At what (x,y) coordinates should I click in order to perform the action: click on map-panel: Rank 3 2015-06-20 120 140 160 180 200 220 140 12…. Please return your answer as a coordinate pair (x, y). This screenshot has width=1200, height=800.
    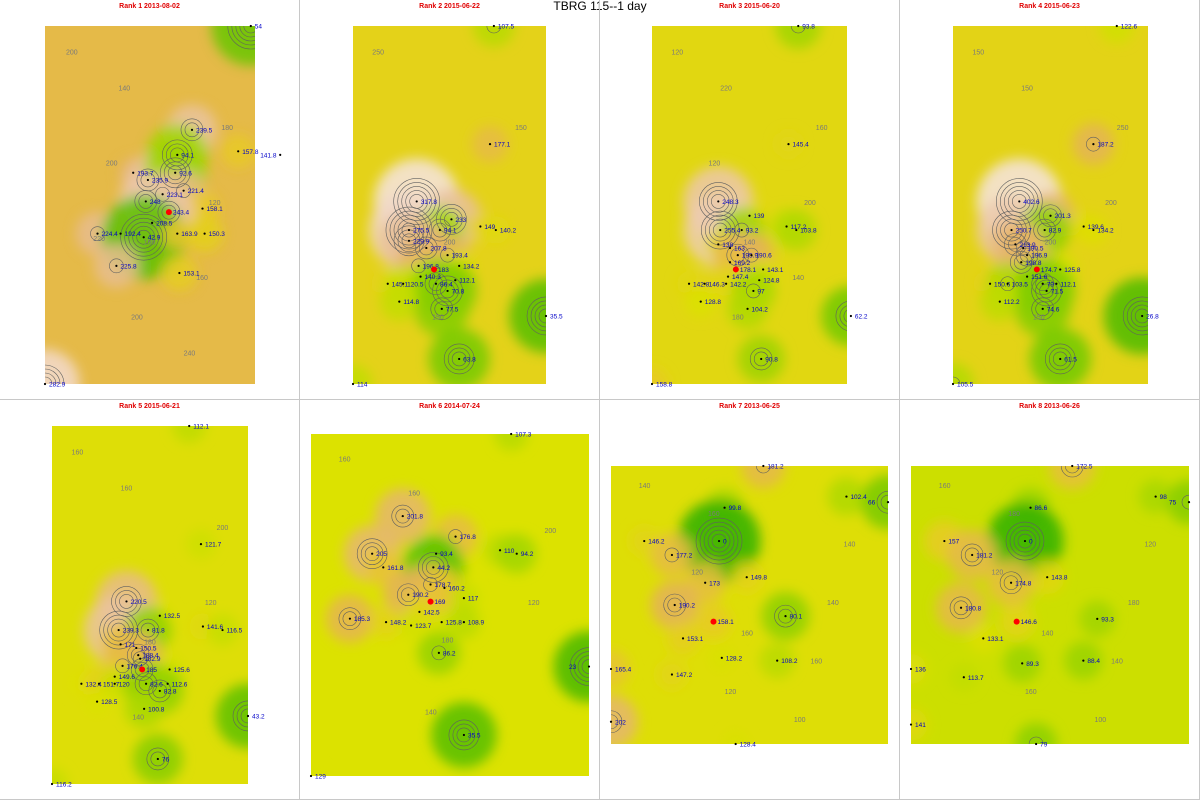
    Looking at the image, I should click on (750, 200).